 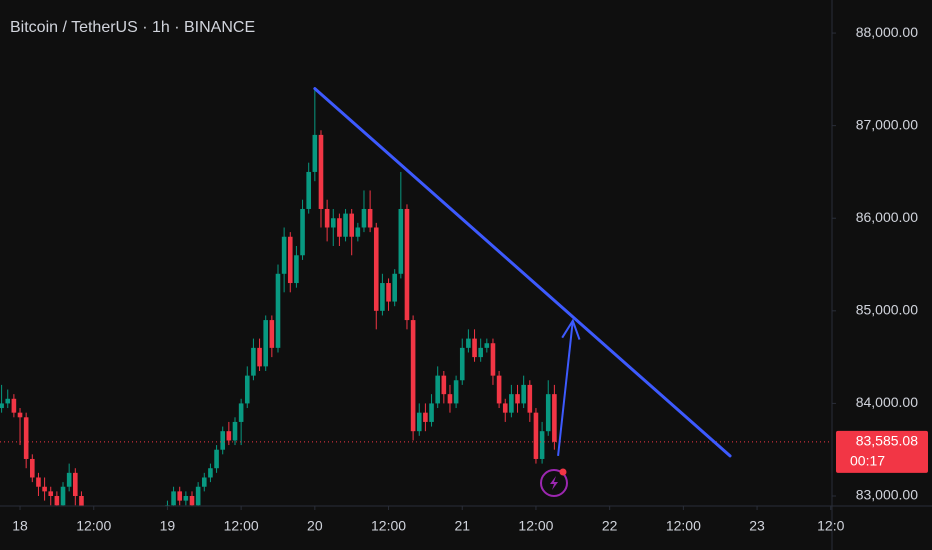 What do you see at coordinates (882, 451) in the screenshot?
I see `last-price-badge` at bounding box center [882, 451].